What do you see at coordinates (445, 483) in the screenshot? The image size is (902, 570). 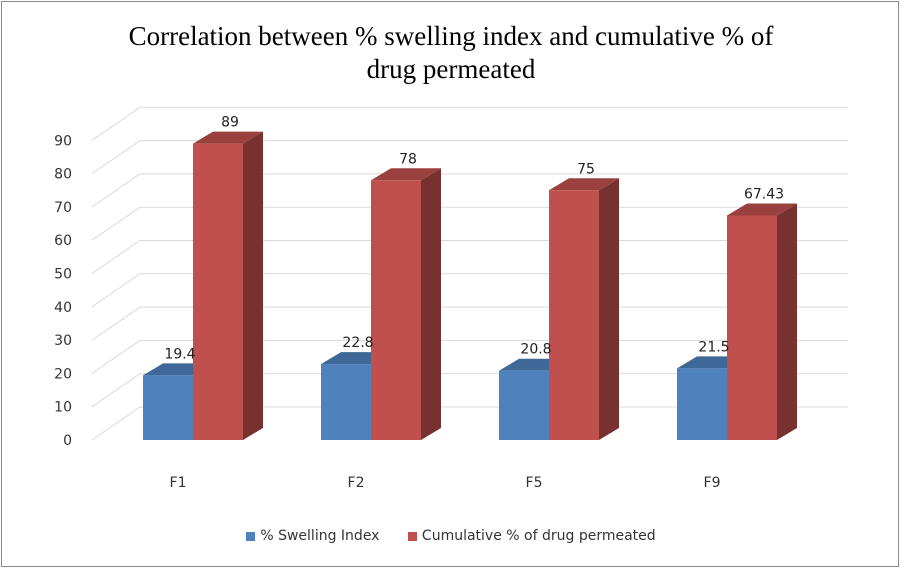 I see `x-axis-ticks: F1 F2 F5 F9` at bounding box center [445, 483].